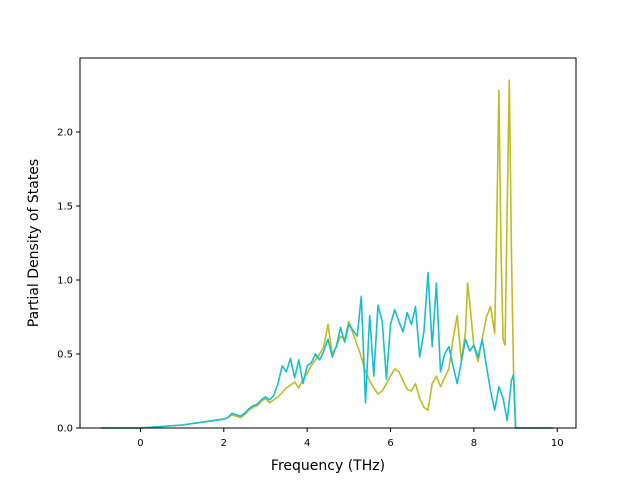  I want to click on x-axis-label: Frequency (THz), so click(328, 466).